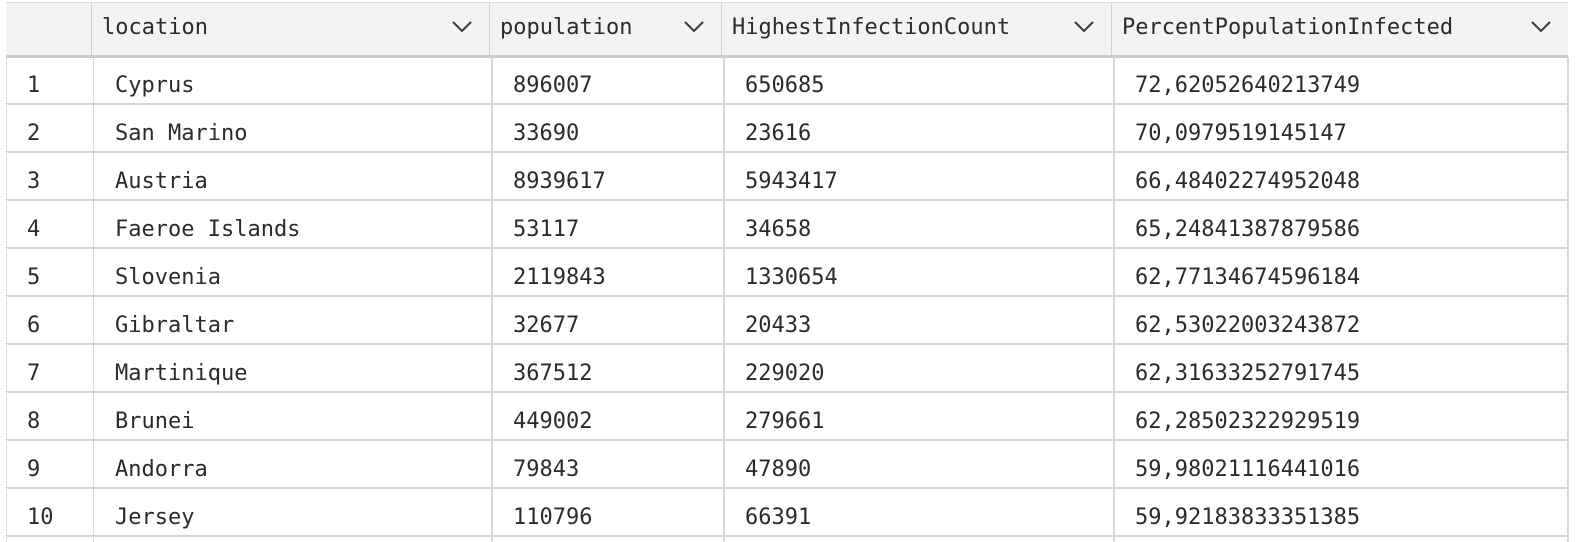 The image size is (1576, 542). Describe the element at coordinates (175, 325) in the screenshot. I see `location-cell: Gibraltar` at that location.